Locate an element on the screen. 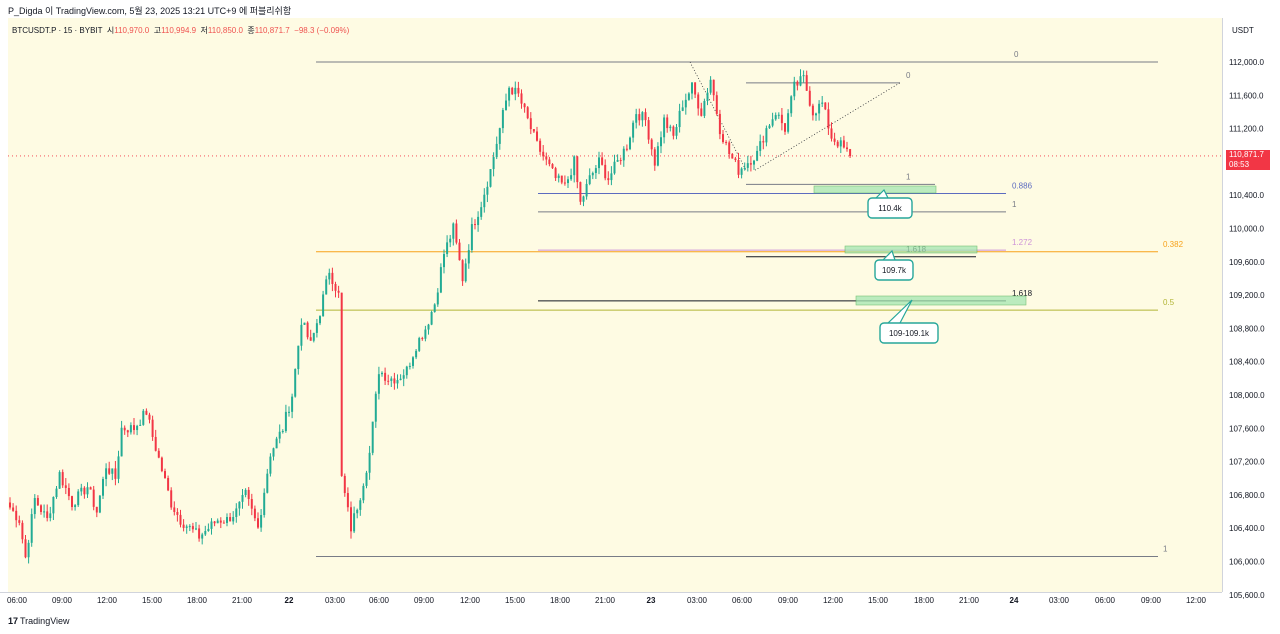 The height and width of the screenshot is (634, 1280). price-axis: USDT is located at coordinates (1247, 305).